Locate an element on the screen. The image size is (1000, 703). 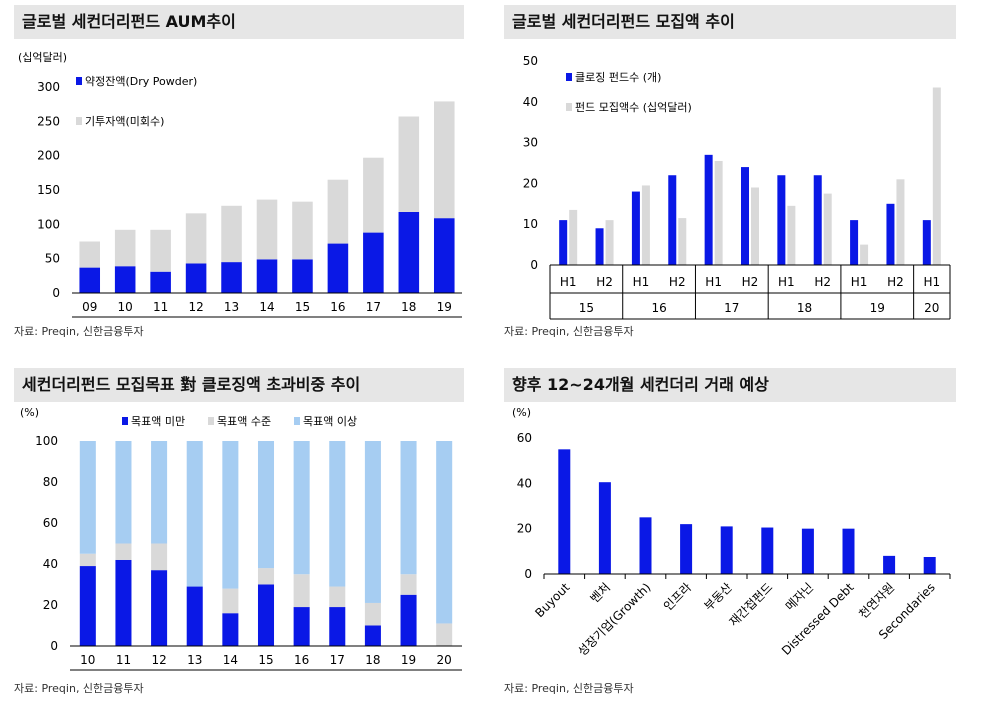
x-tick-label: 13 is located at coordinates (231, 307).